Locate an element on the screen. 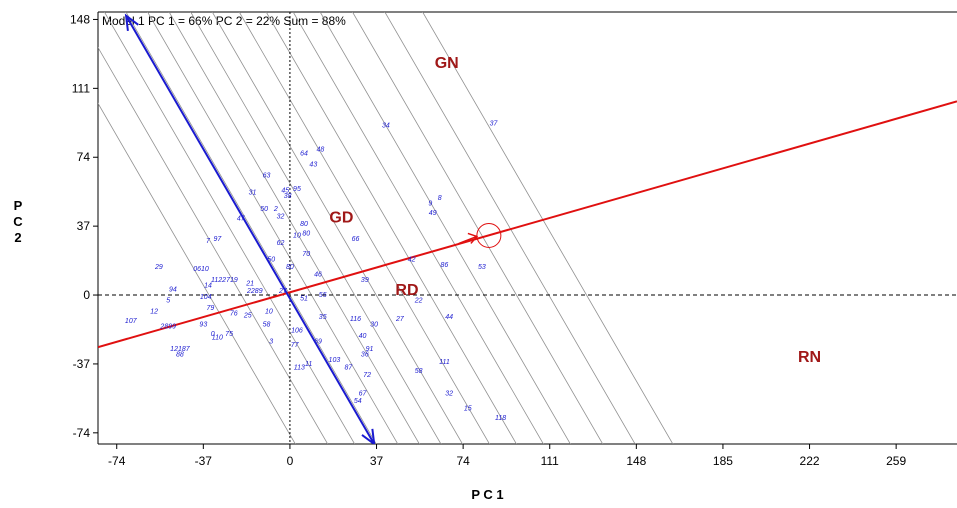 The height and width of the screenshot is (508, 957). genotype-label: 35 is located at coordinates (323, 317).